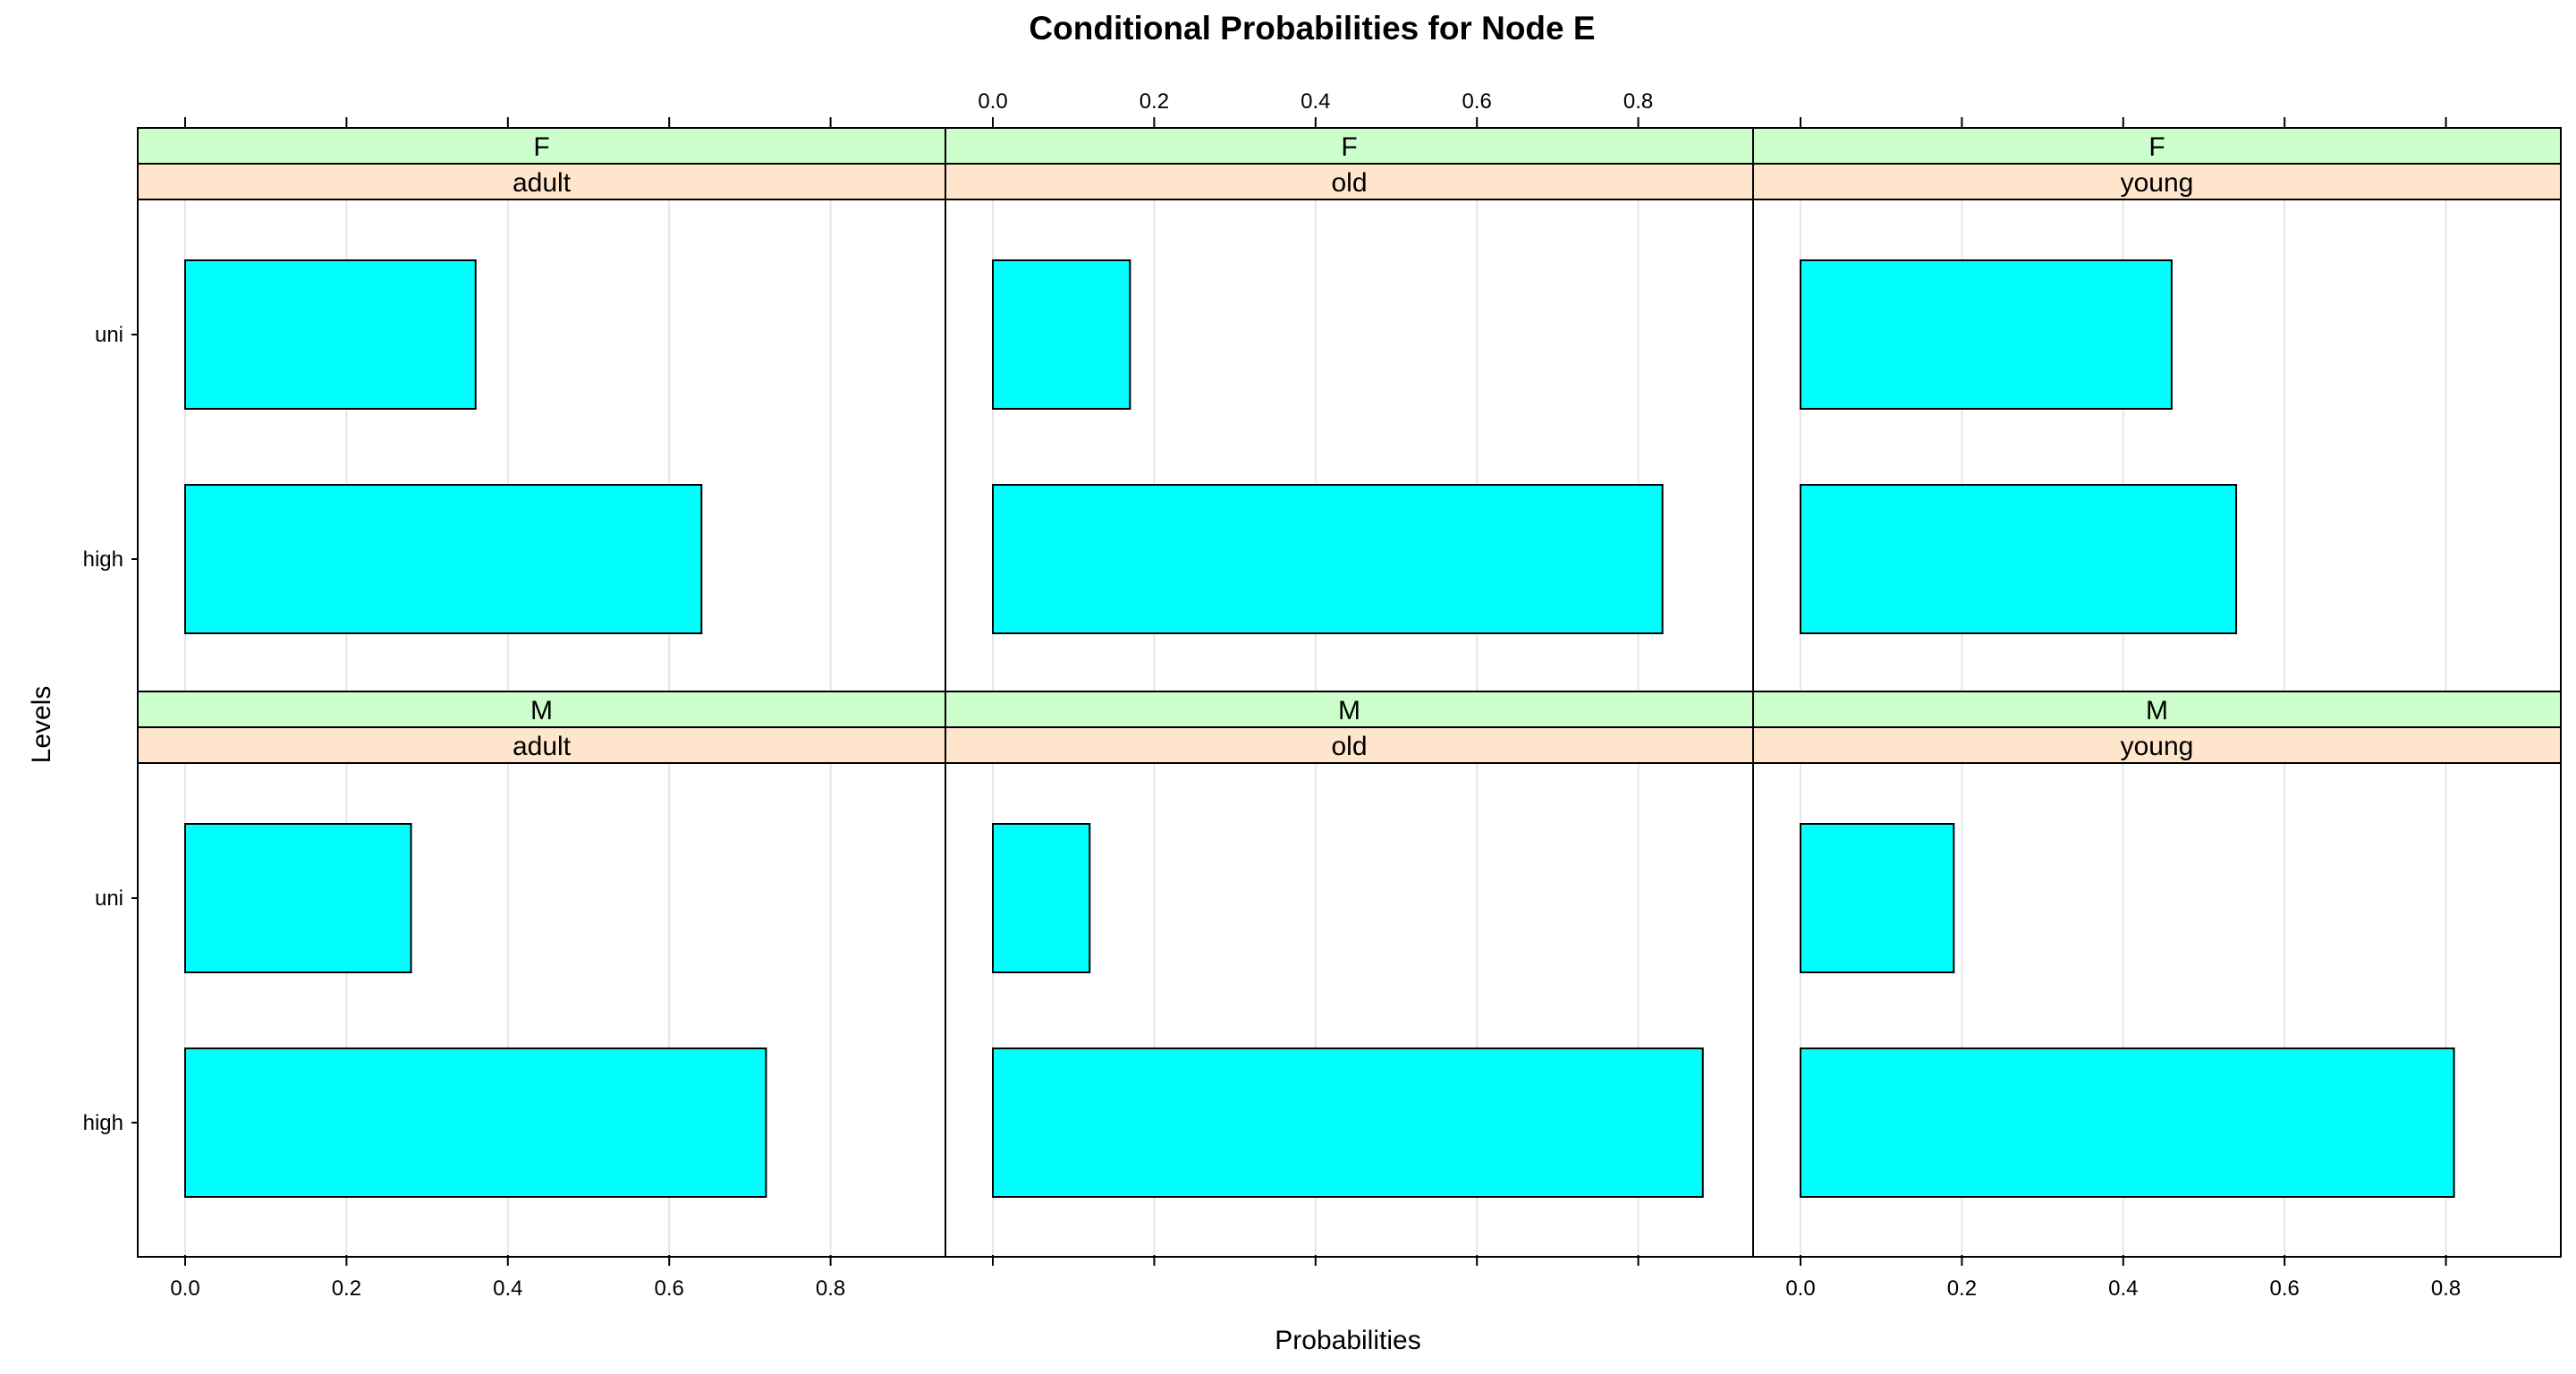 This screenshot has width=2576, height=1374. Describe the element at coordinates (330, 334) in the screenshot. I see `bar-F-adult-uni` at that location.